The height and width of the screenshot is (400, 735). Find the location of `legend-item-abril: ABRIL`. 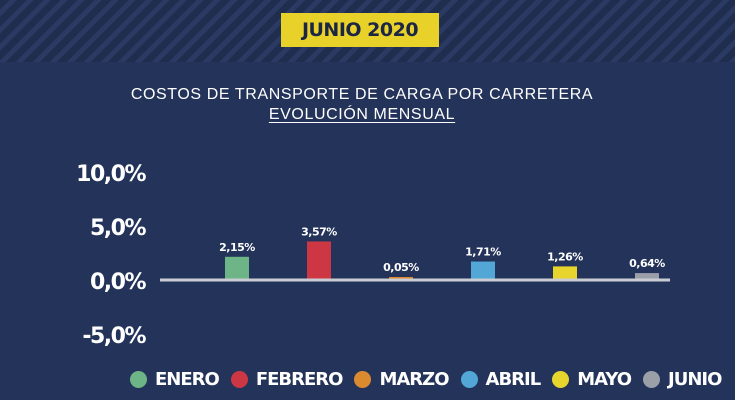

legend-item-abril: ABRIL is located at coordinates (501, 379).